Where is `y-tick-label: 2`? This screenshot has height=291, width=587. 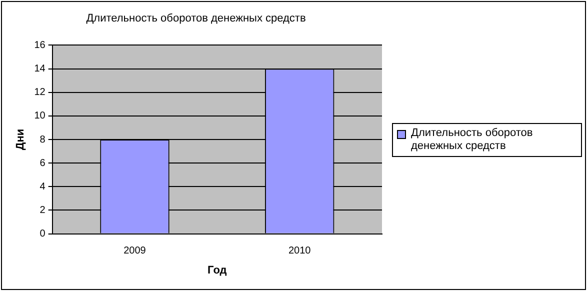 y-tick-label: 2 is located at coordinates (43, 210).